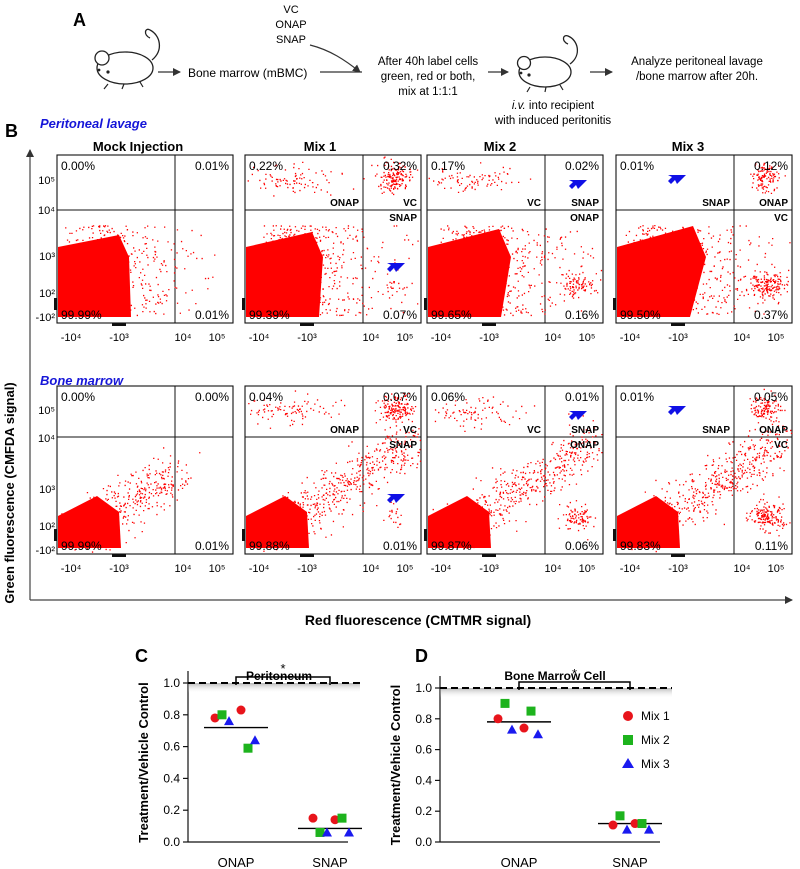  I want to click on quadrant-percent-ll: 99.65%, so click(451, 315).